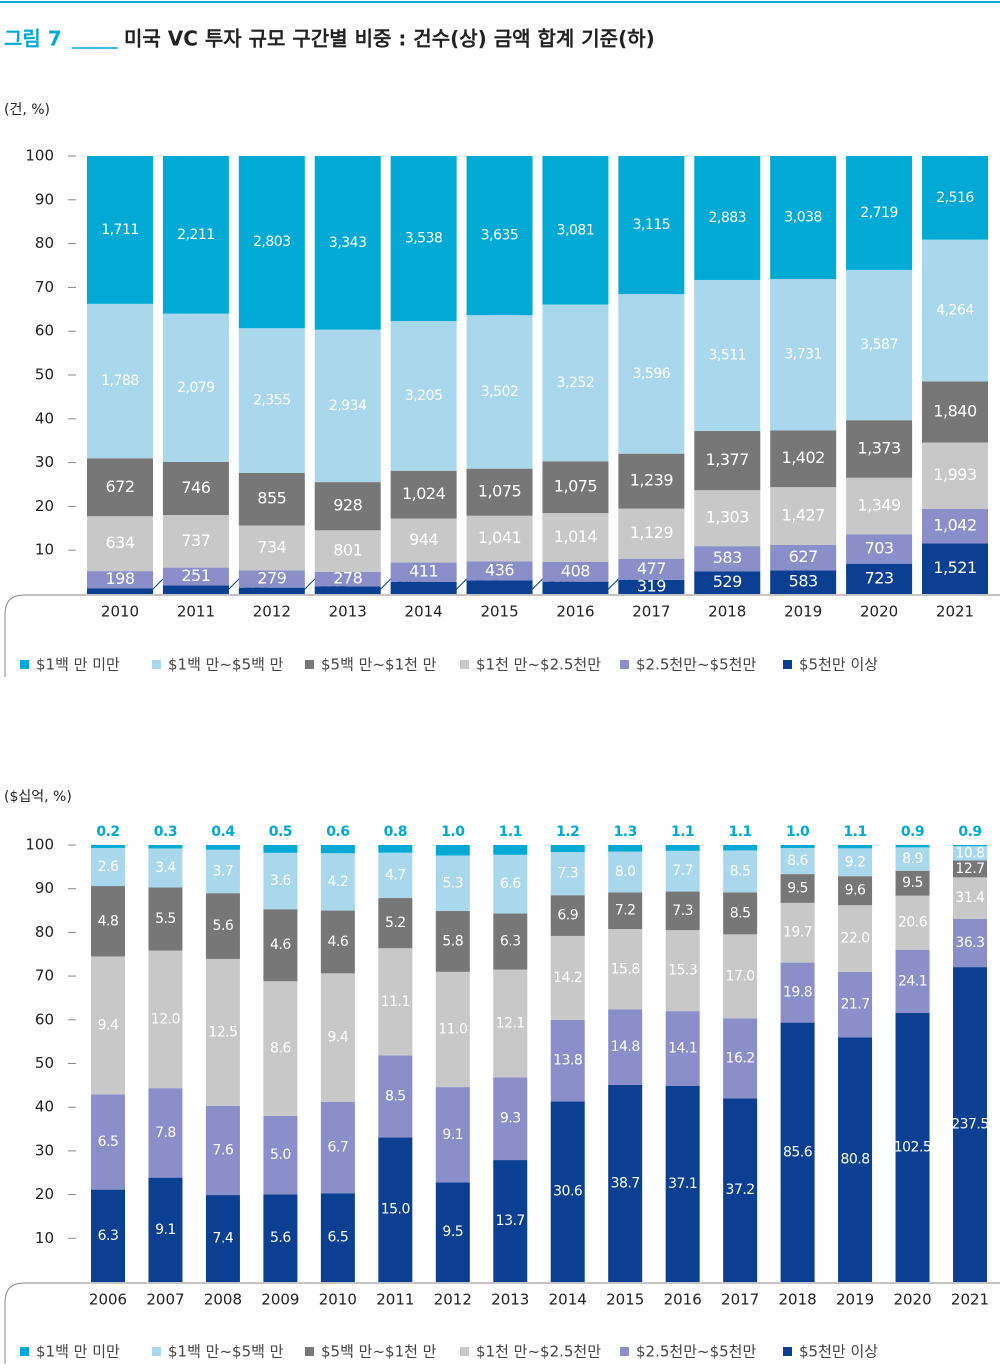 The width and height of the screenshot is (1000, 1369). I want to click on data-label: 6.7, so click(337, 1147).